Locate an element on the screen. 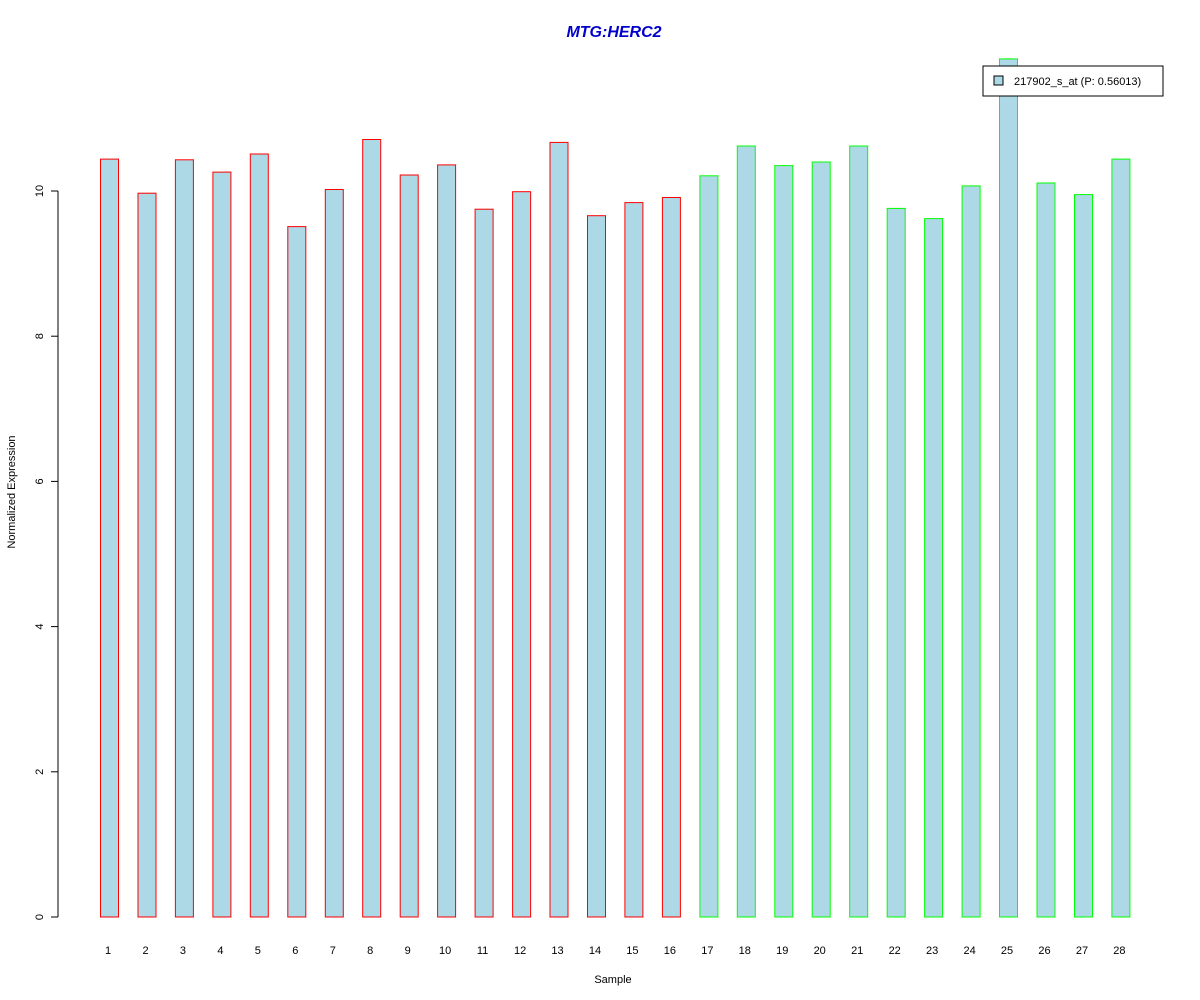 This screenshot has height=1000, width=1200. x-tick-label: 7 is located at coordinates (333, 951).